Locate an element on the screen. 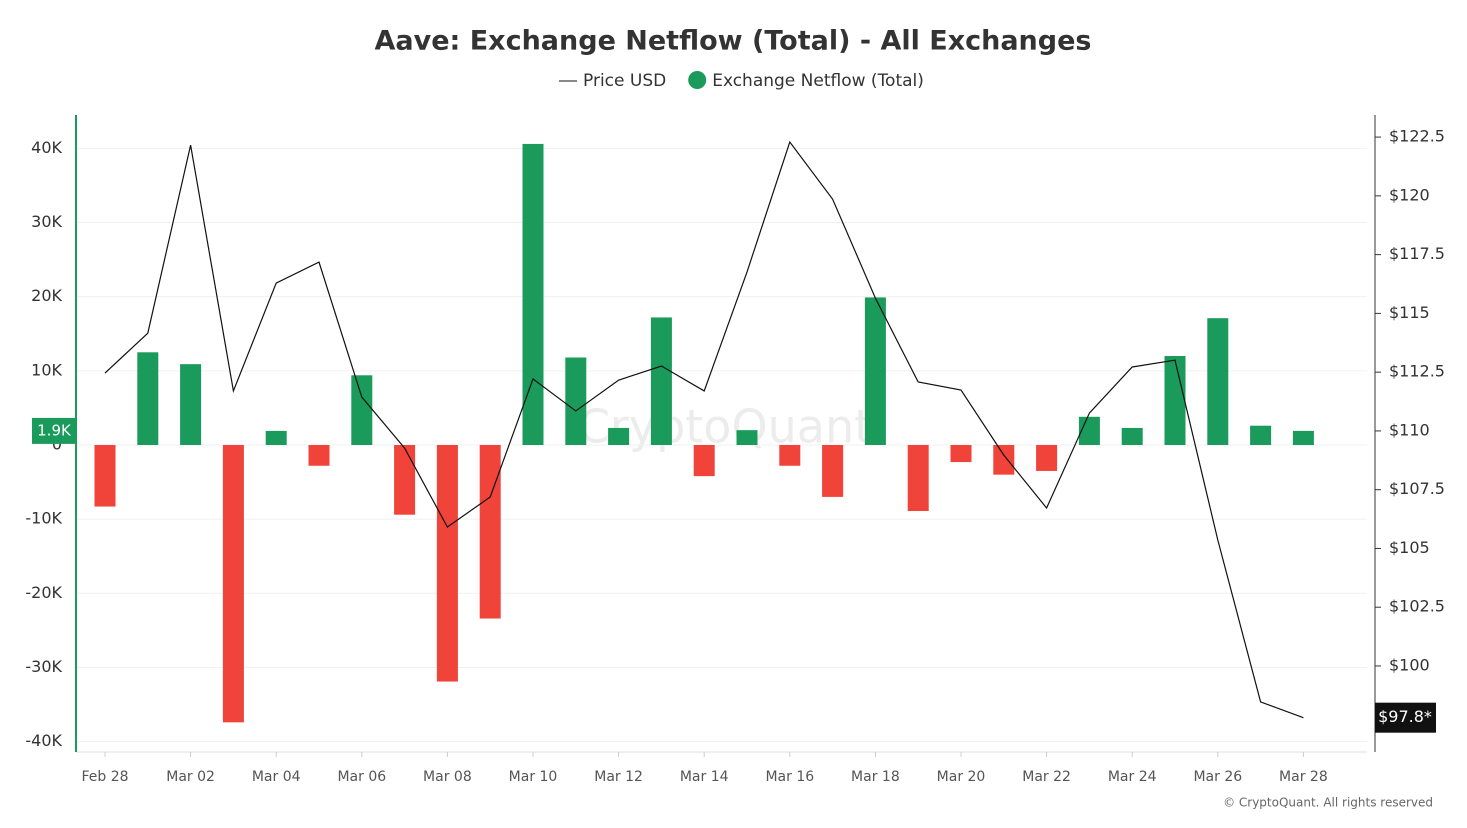 The height and width of the screenshot is (828, 1467). y-tick-label: 20K is located at coordinates (46, 295).